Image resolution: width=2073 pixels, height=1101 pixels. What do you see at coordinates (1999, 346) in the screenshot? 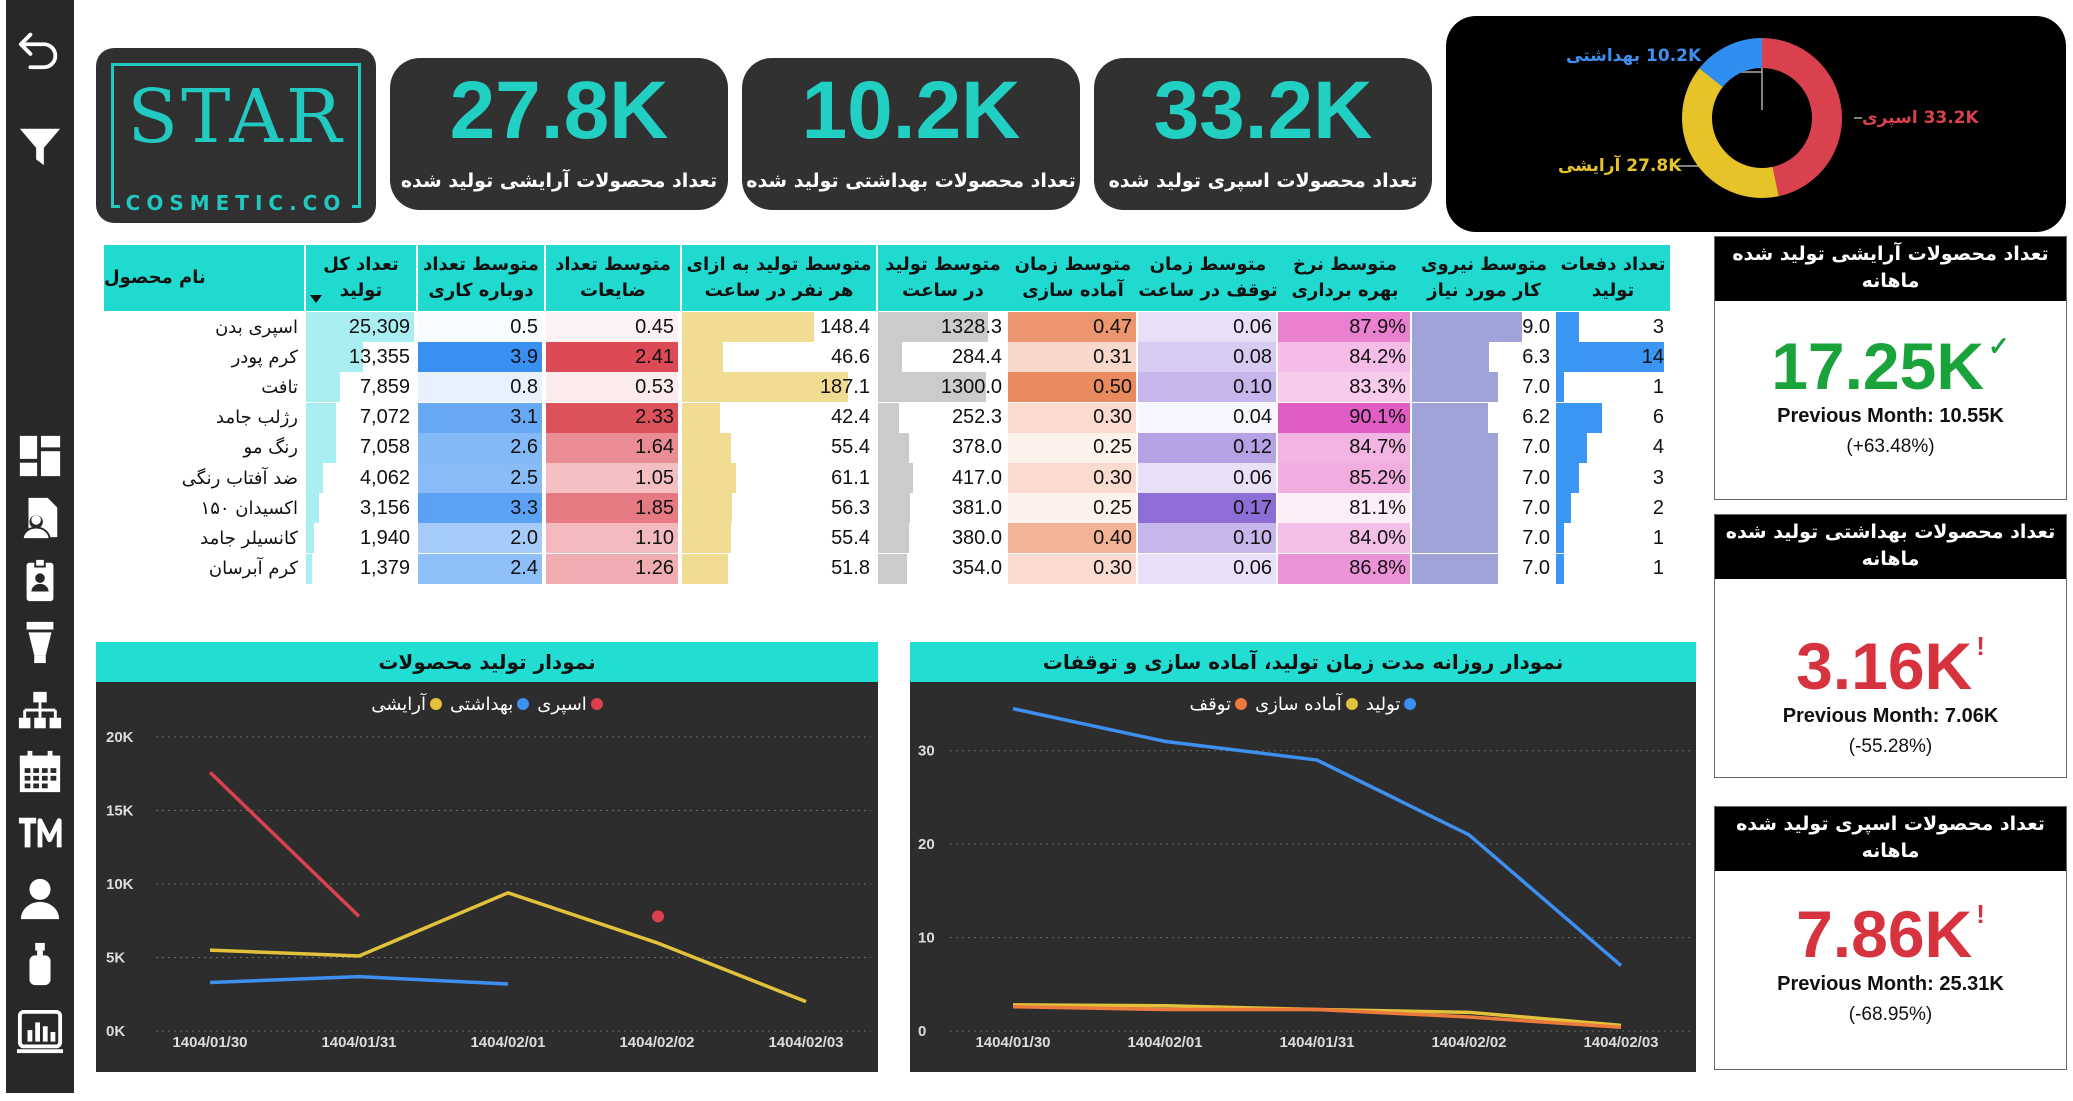
I see `check-icon: ✓` at bounding box center [1999, 346].